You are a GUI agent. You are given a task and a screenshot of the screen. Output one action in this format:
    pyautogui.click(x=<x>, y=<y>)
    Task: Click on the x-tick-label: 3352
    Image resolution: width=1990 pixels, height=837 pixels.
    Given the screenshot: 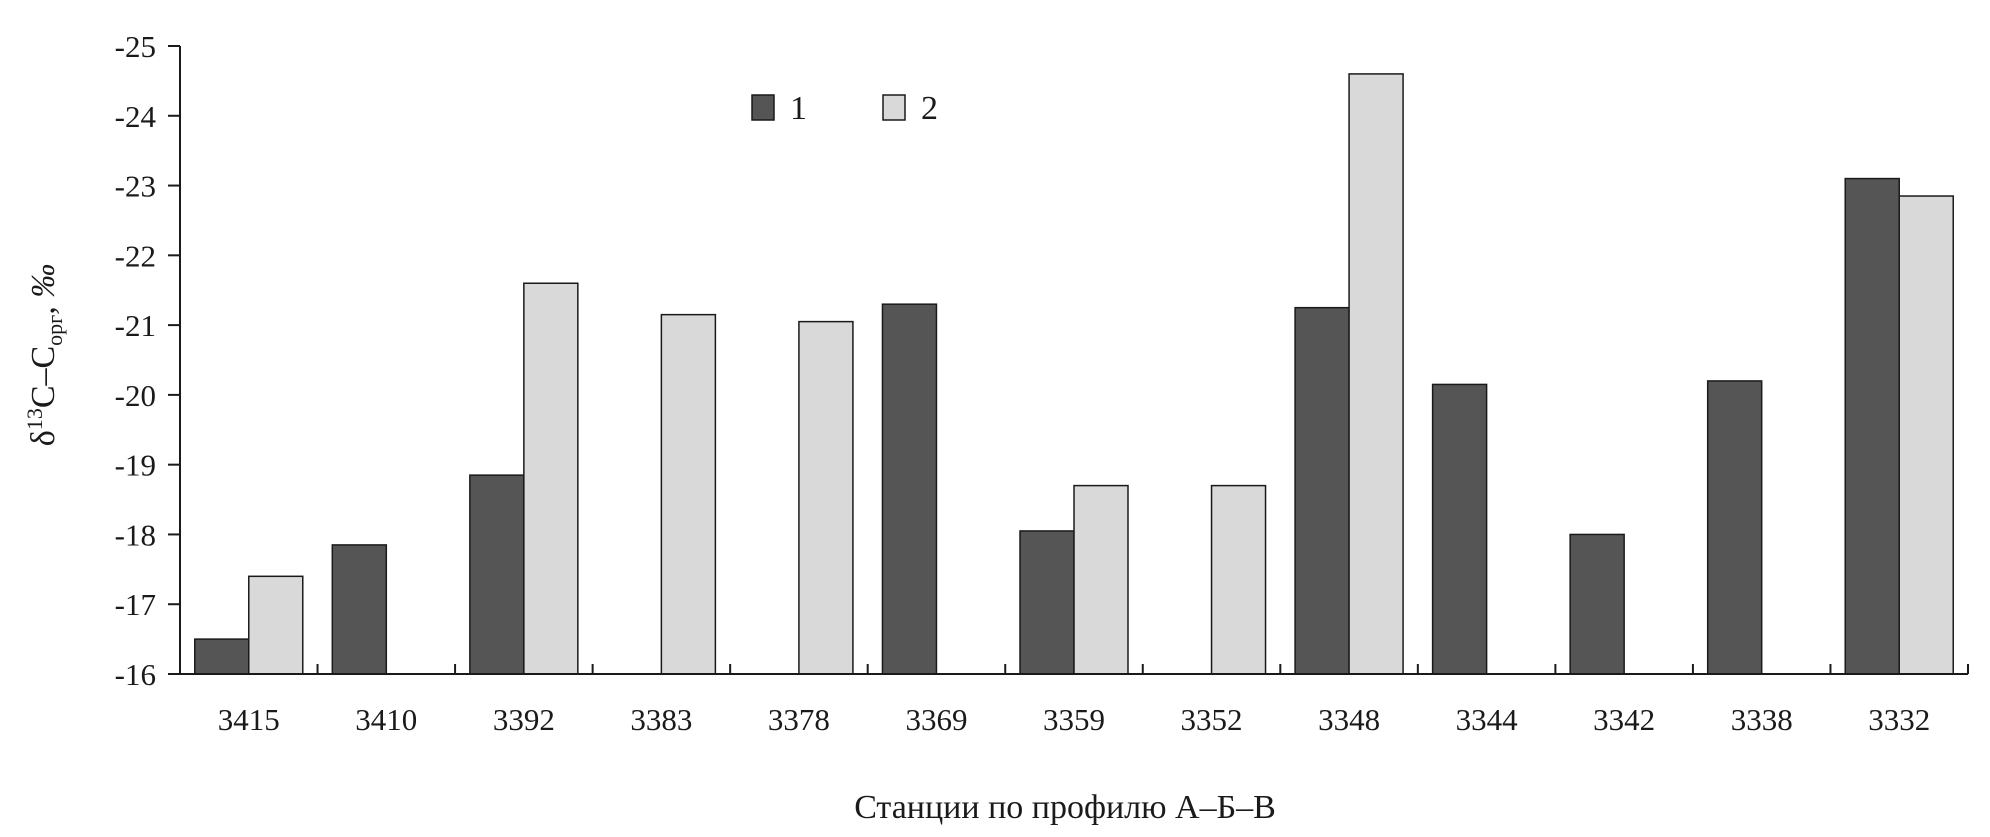 What is the action you would take?
    pyautogui.click(x=1212, y=719)
    